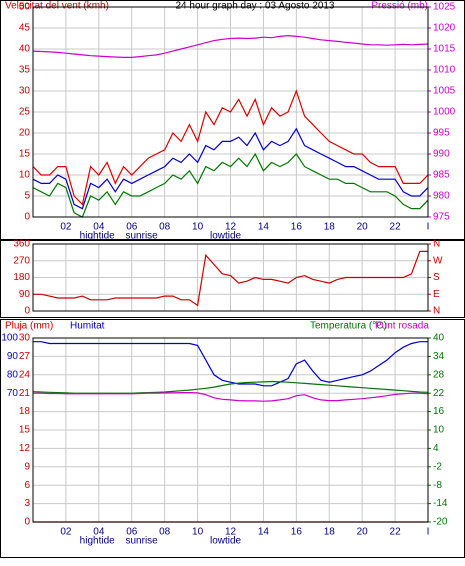 This screenshot has height=566, width=465. What do you see at coordinates (441, 196) in the screenshot?
I see `y2-tick-label: 980` at bounding box center [441, 196].